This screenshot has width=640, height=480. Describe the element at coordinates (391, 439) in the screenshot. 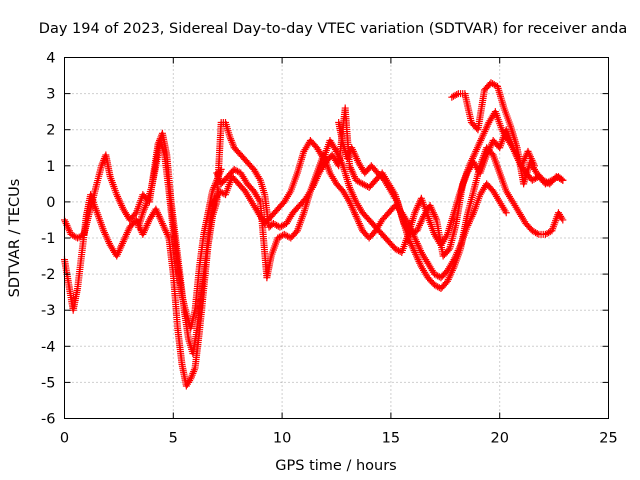

I see `x-tick-label: 15` at that location.